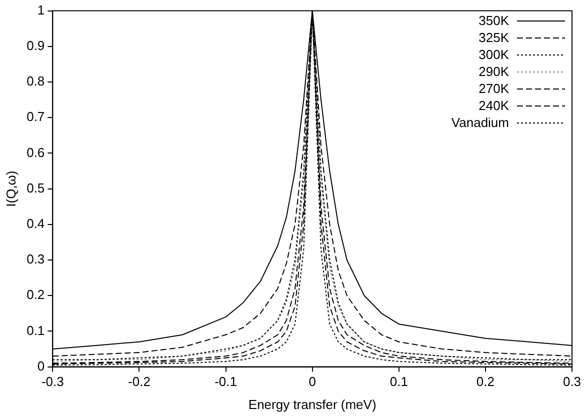 This screenshot has height=417, width=585. Describe the element at coordinates (35, 259) in the screenshot. I see `y-tick-label: 0.3` at that location.